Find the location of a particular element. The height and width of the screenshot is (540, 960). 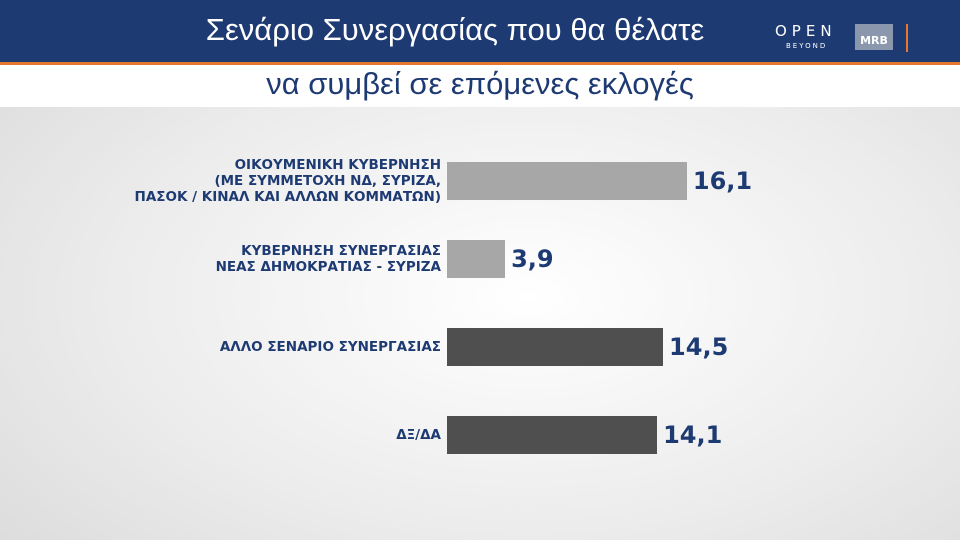

category-label: ΑΛΛΟ ΣΕΝΑΡΙΟ ΣΥΝΕΡΓΑΣΙΑΣ is located at coordinates (330, 347).